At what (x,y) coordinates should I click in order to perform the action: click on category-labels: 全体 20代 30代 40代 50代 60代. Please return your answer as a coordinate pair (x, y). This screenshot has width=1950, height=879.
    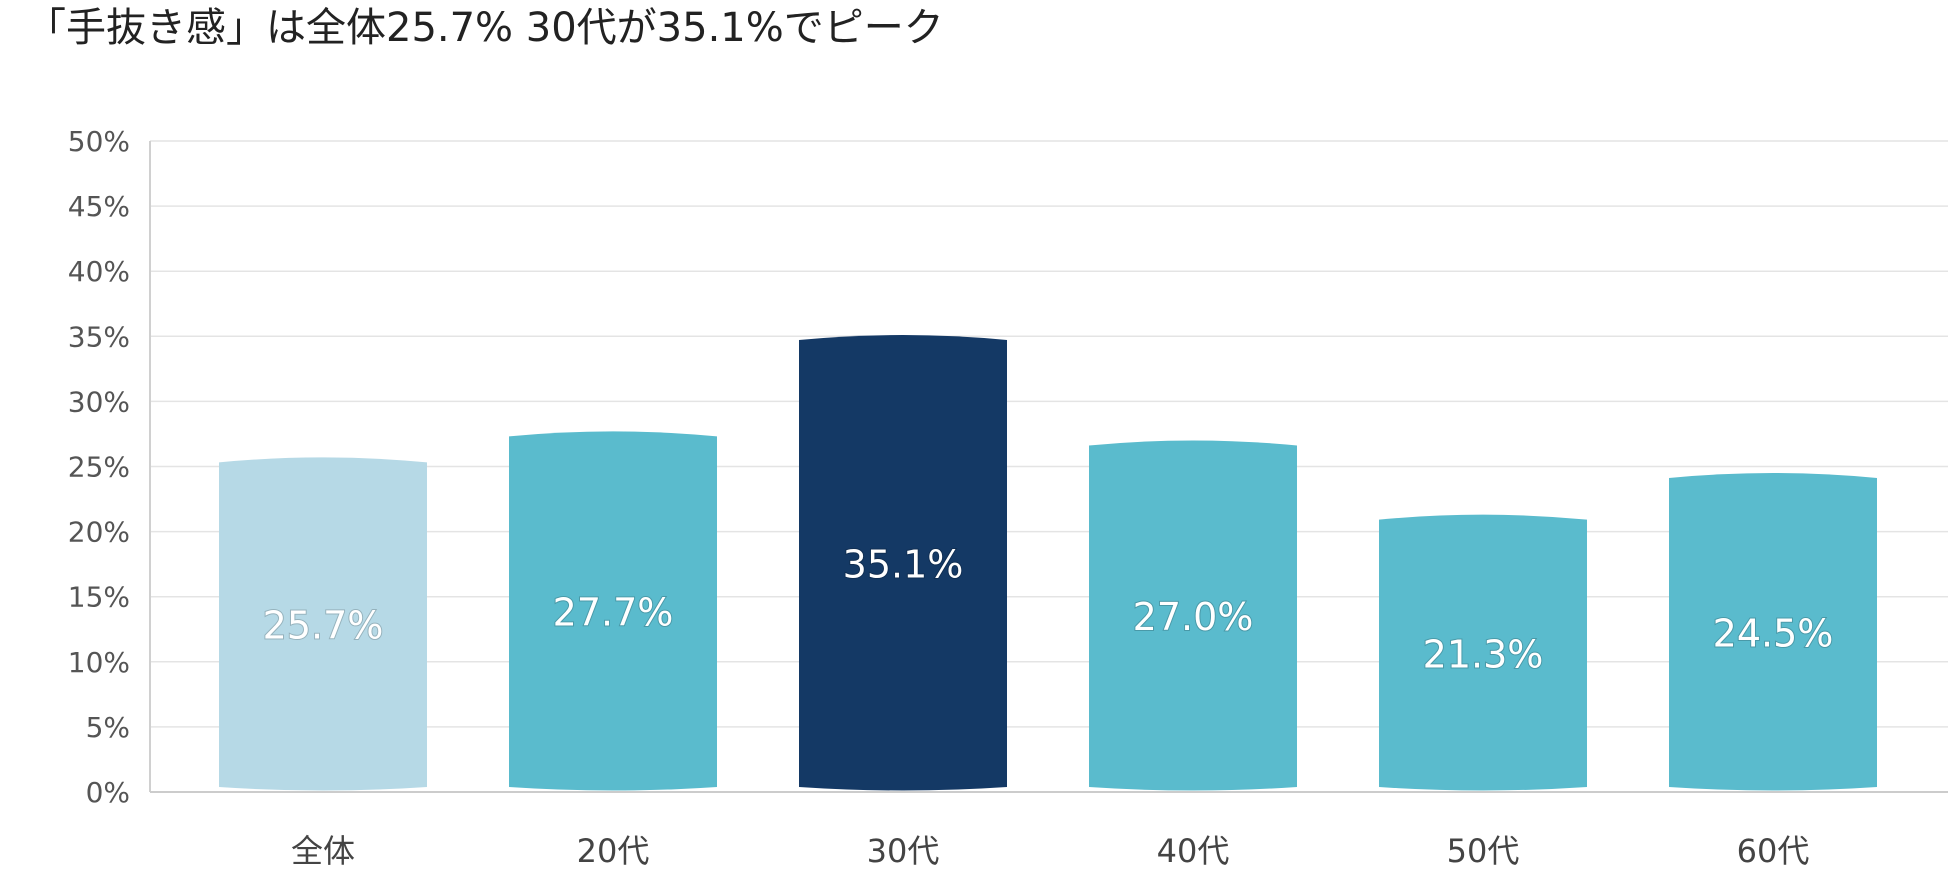
    Looking at the image, I should click on (1050, 851).